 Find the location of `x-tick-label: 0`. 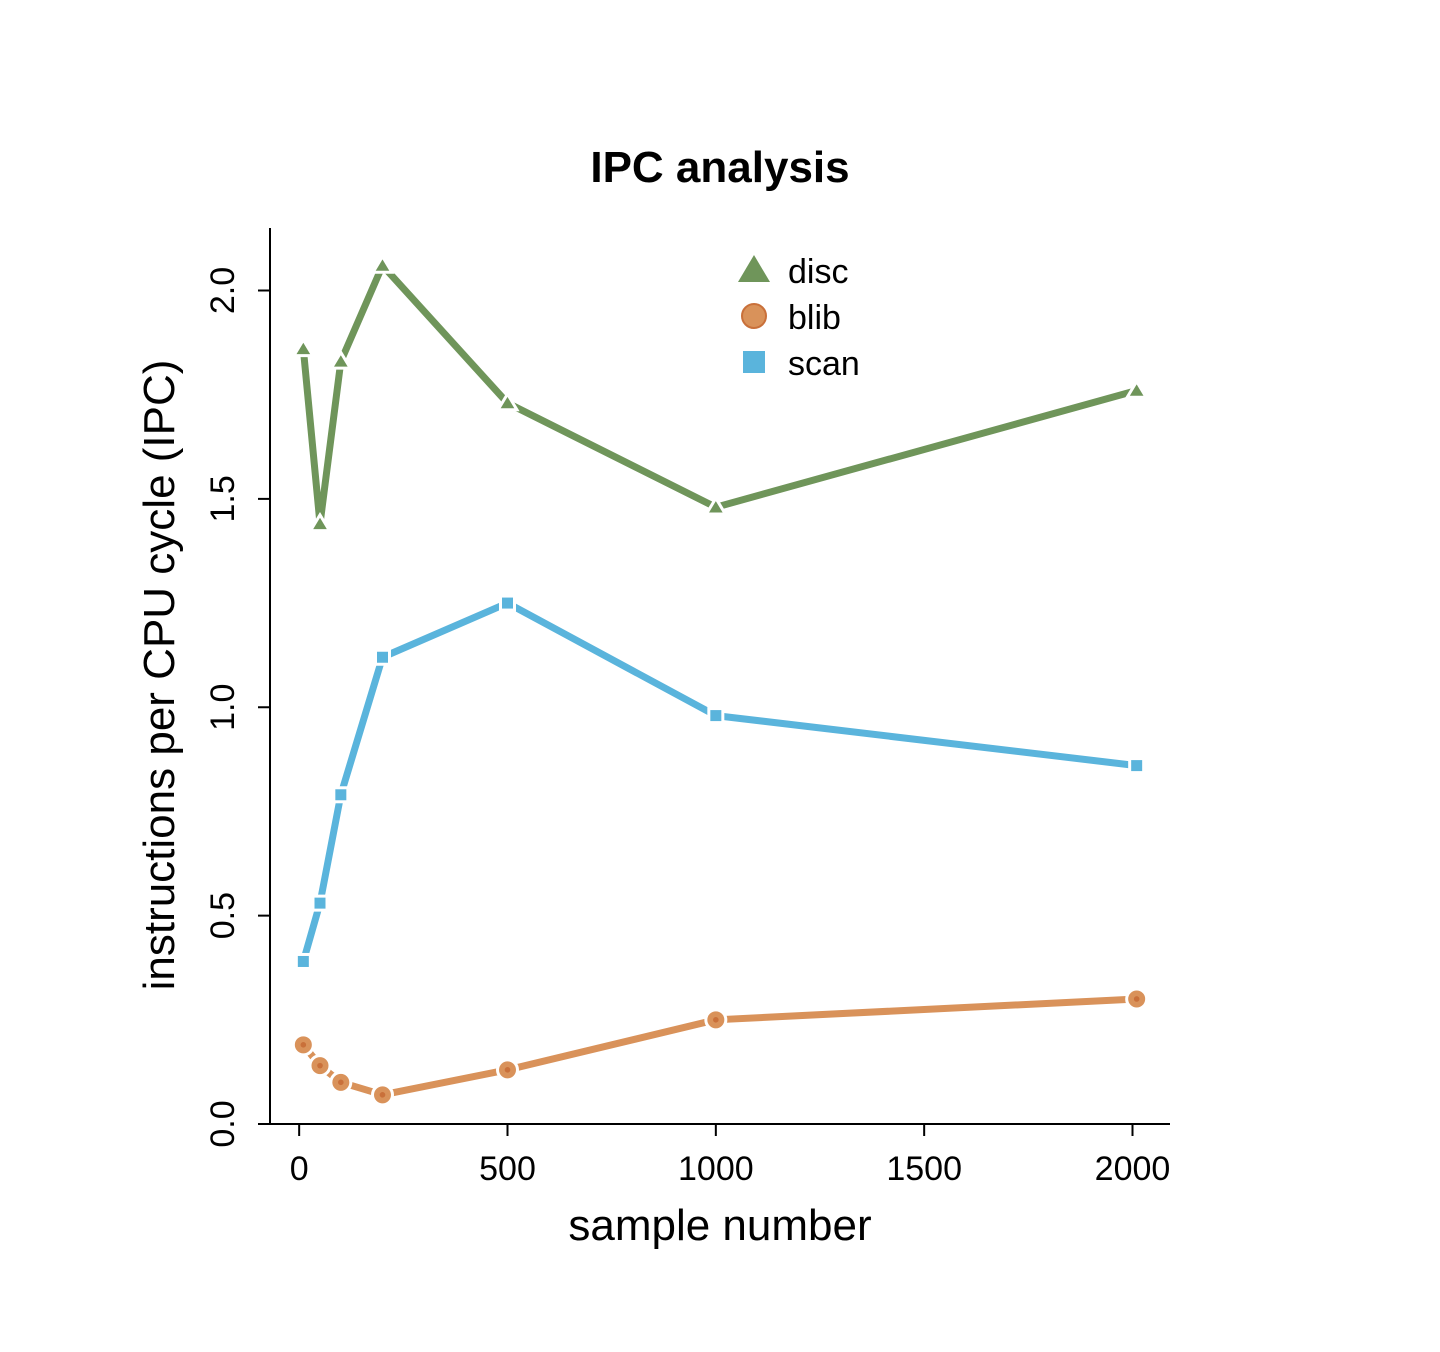

x-tick-label: 0 is located at coordinates (299, 1169).